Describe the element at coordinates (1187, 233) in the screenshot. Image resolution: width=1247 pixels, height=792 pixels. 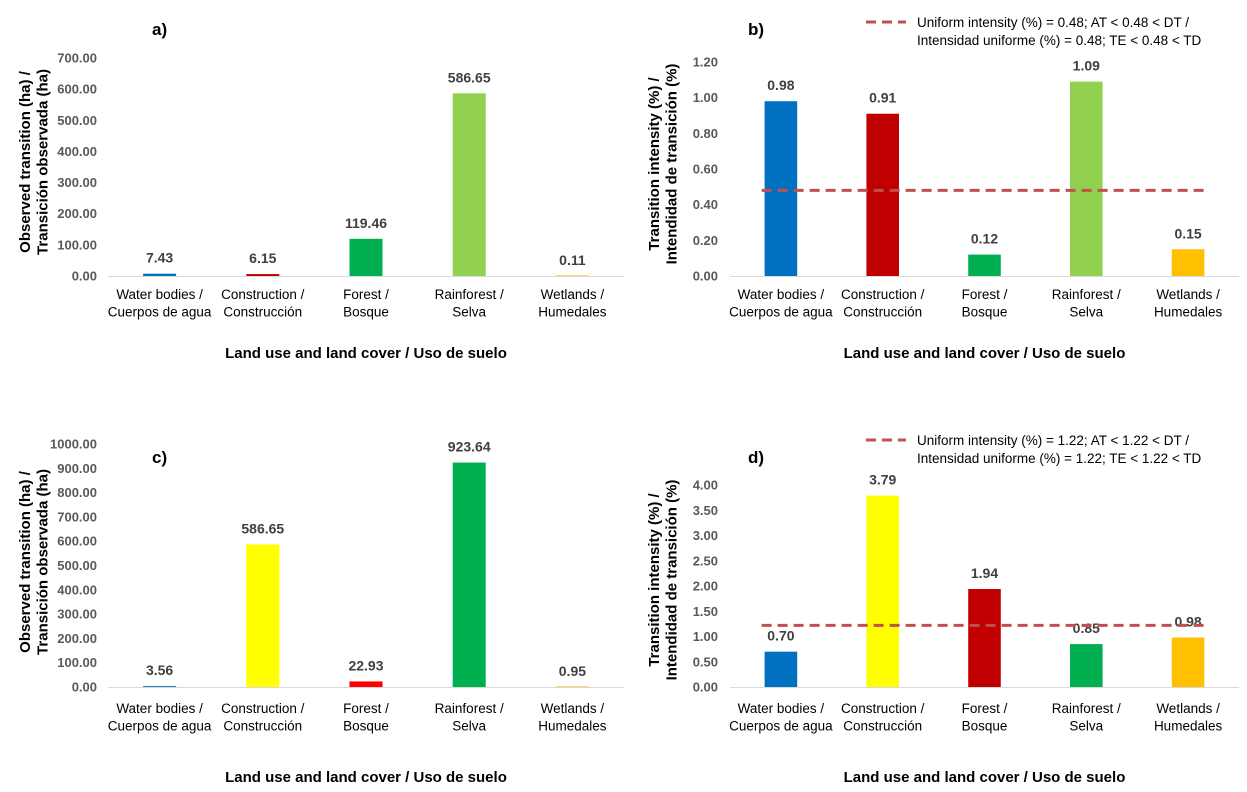
I see `data-label: 0.15` at that location.